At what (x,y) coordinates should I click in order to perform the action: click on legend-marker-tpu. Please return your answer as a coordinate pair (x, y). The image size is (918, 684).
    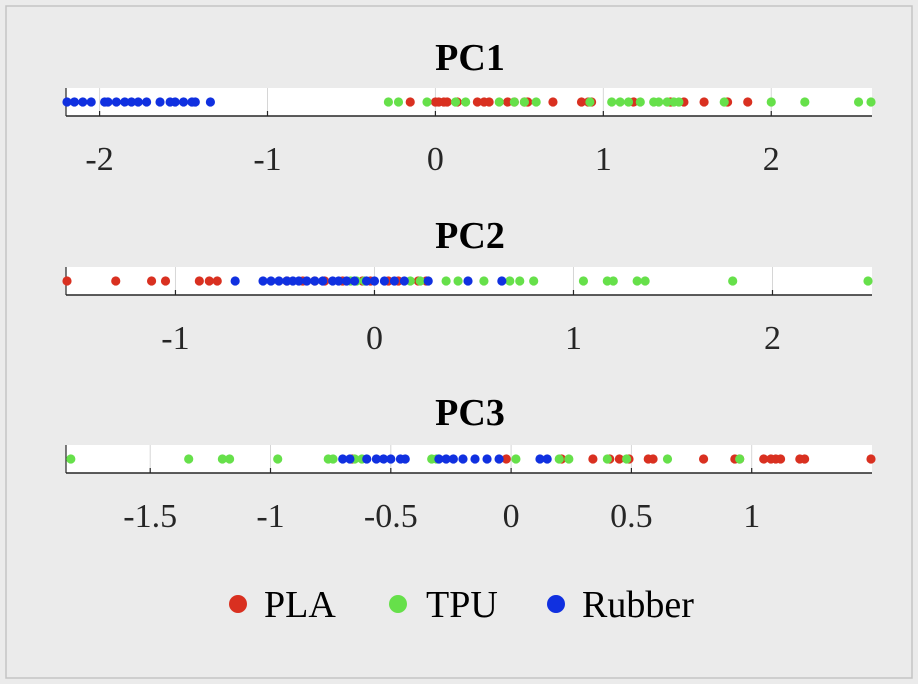
    Looking at the image, I should click on (398, 604).